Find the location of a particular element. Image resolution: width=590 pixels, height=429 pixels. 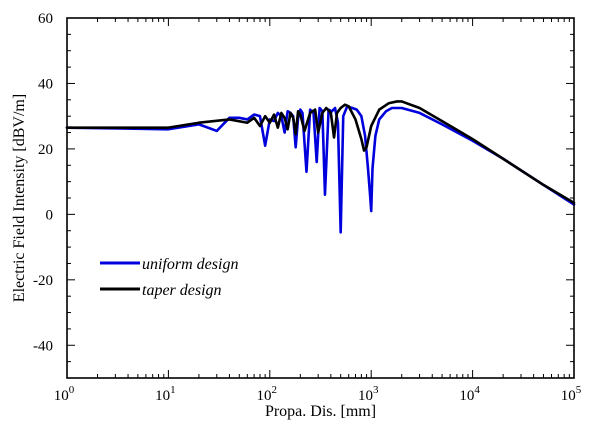

legend-label-uniform-design: uniform design is located at coordinates (190, 264).